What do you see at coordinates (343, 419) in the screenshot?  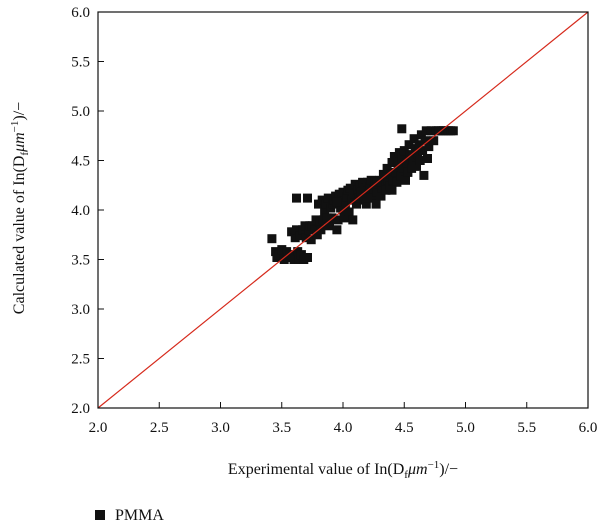 I see `x-axis: 2.0 2.5 3.0 3.5 4.0 4.5 5.0 5.5 6.0` at bounding box center [343, 419].